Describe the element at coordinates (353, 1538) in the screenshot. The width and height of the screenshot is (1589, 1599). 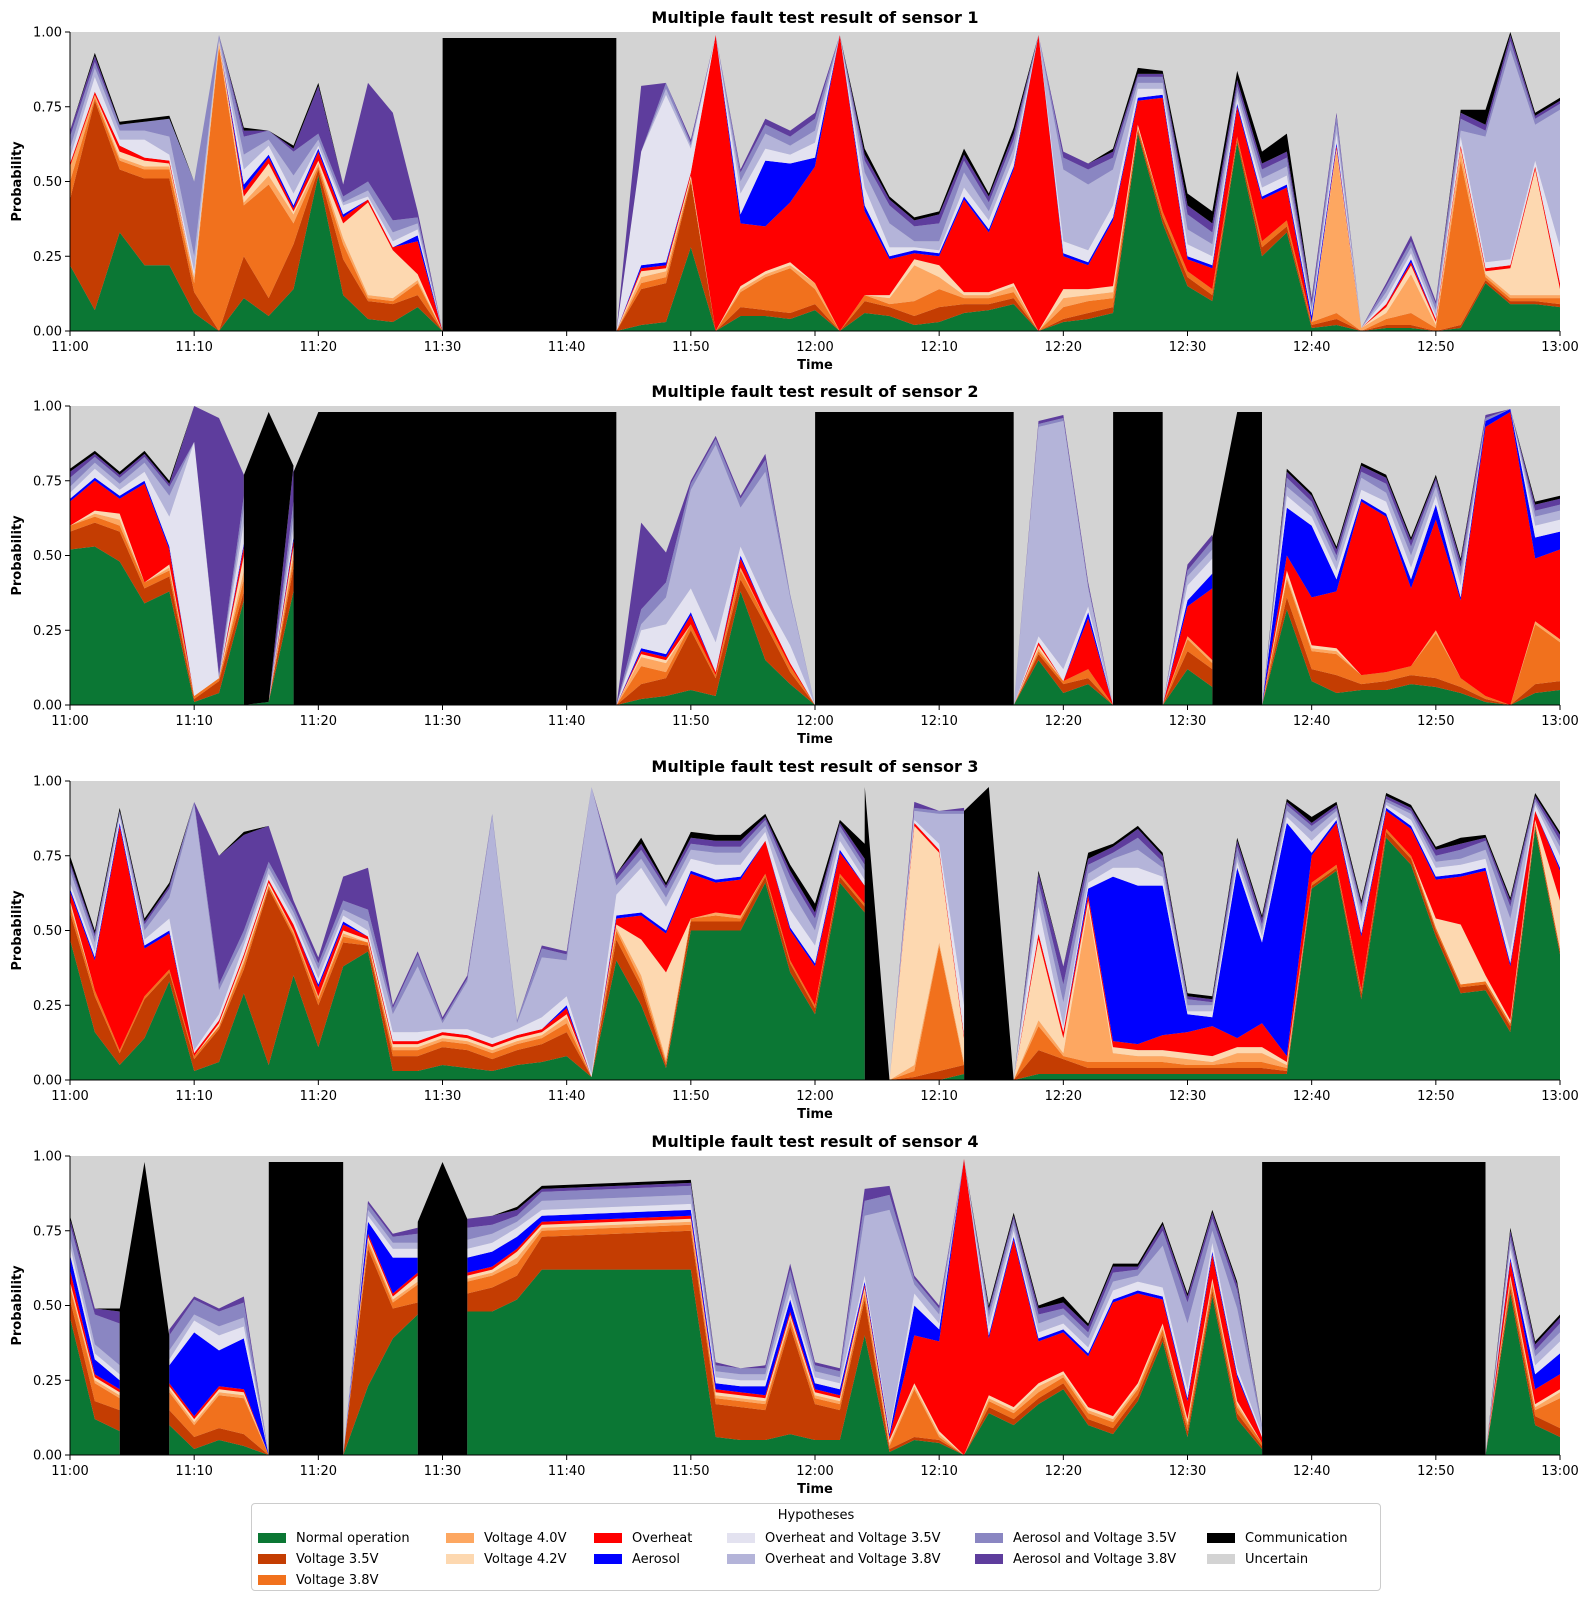
I see `legend-label: Normal operation` at that location.